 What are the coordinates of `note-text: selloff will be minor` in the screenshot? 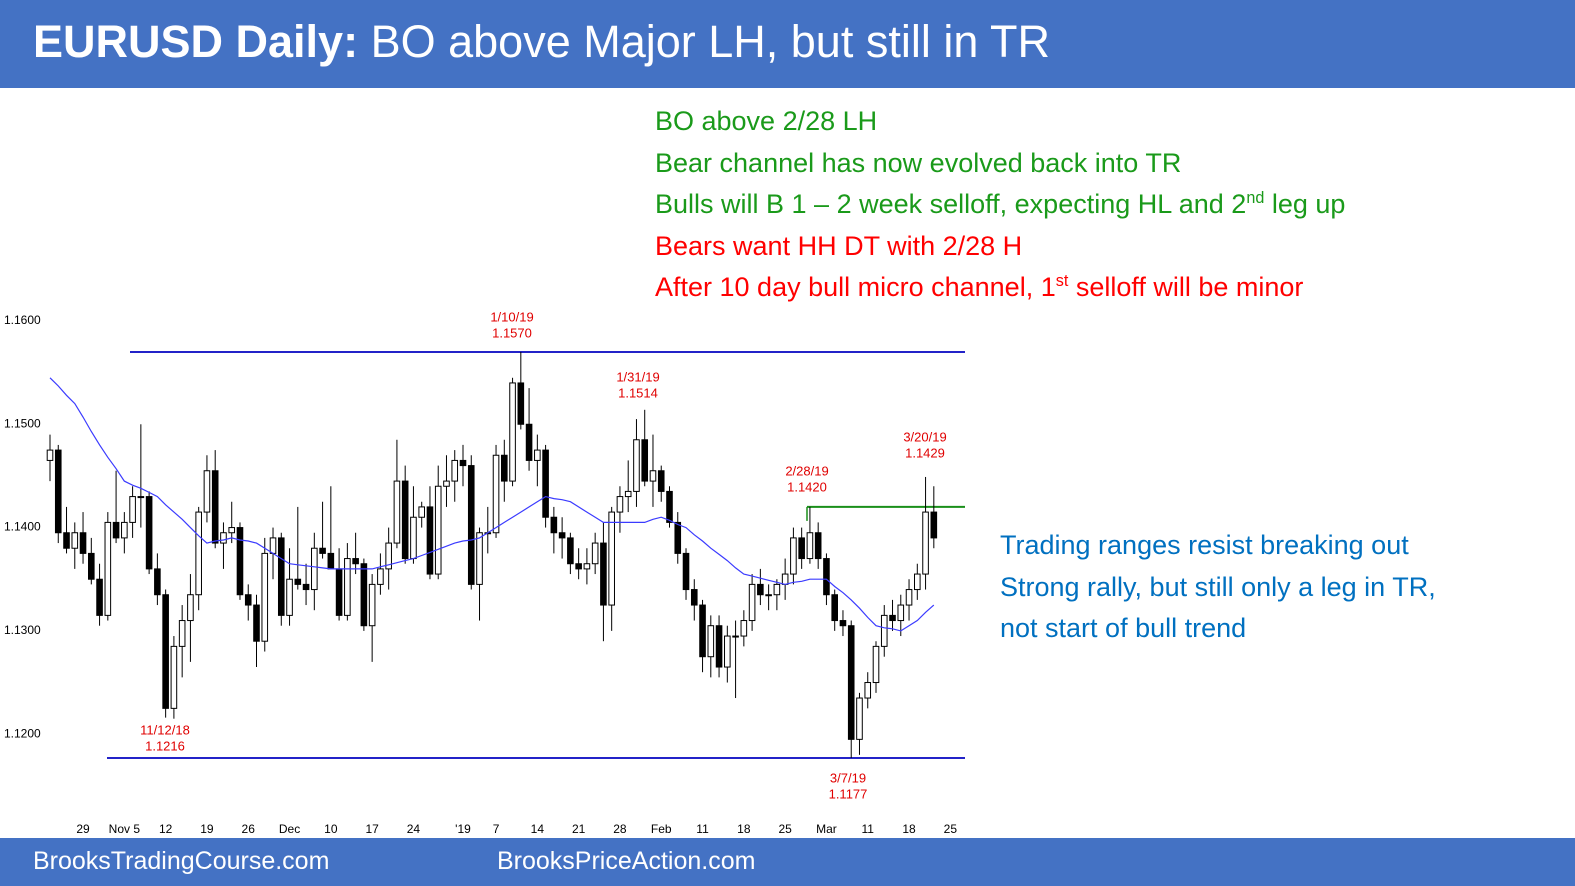 It's located at (1186, 287).